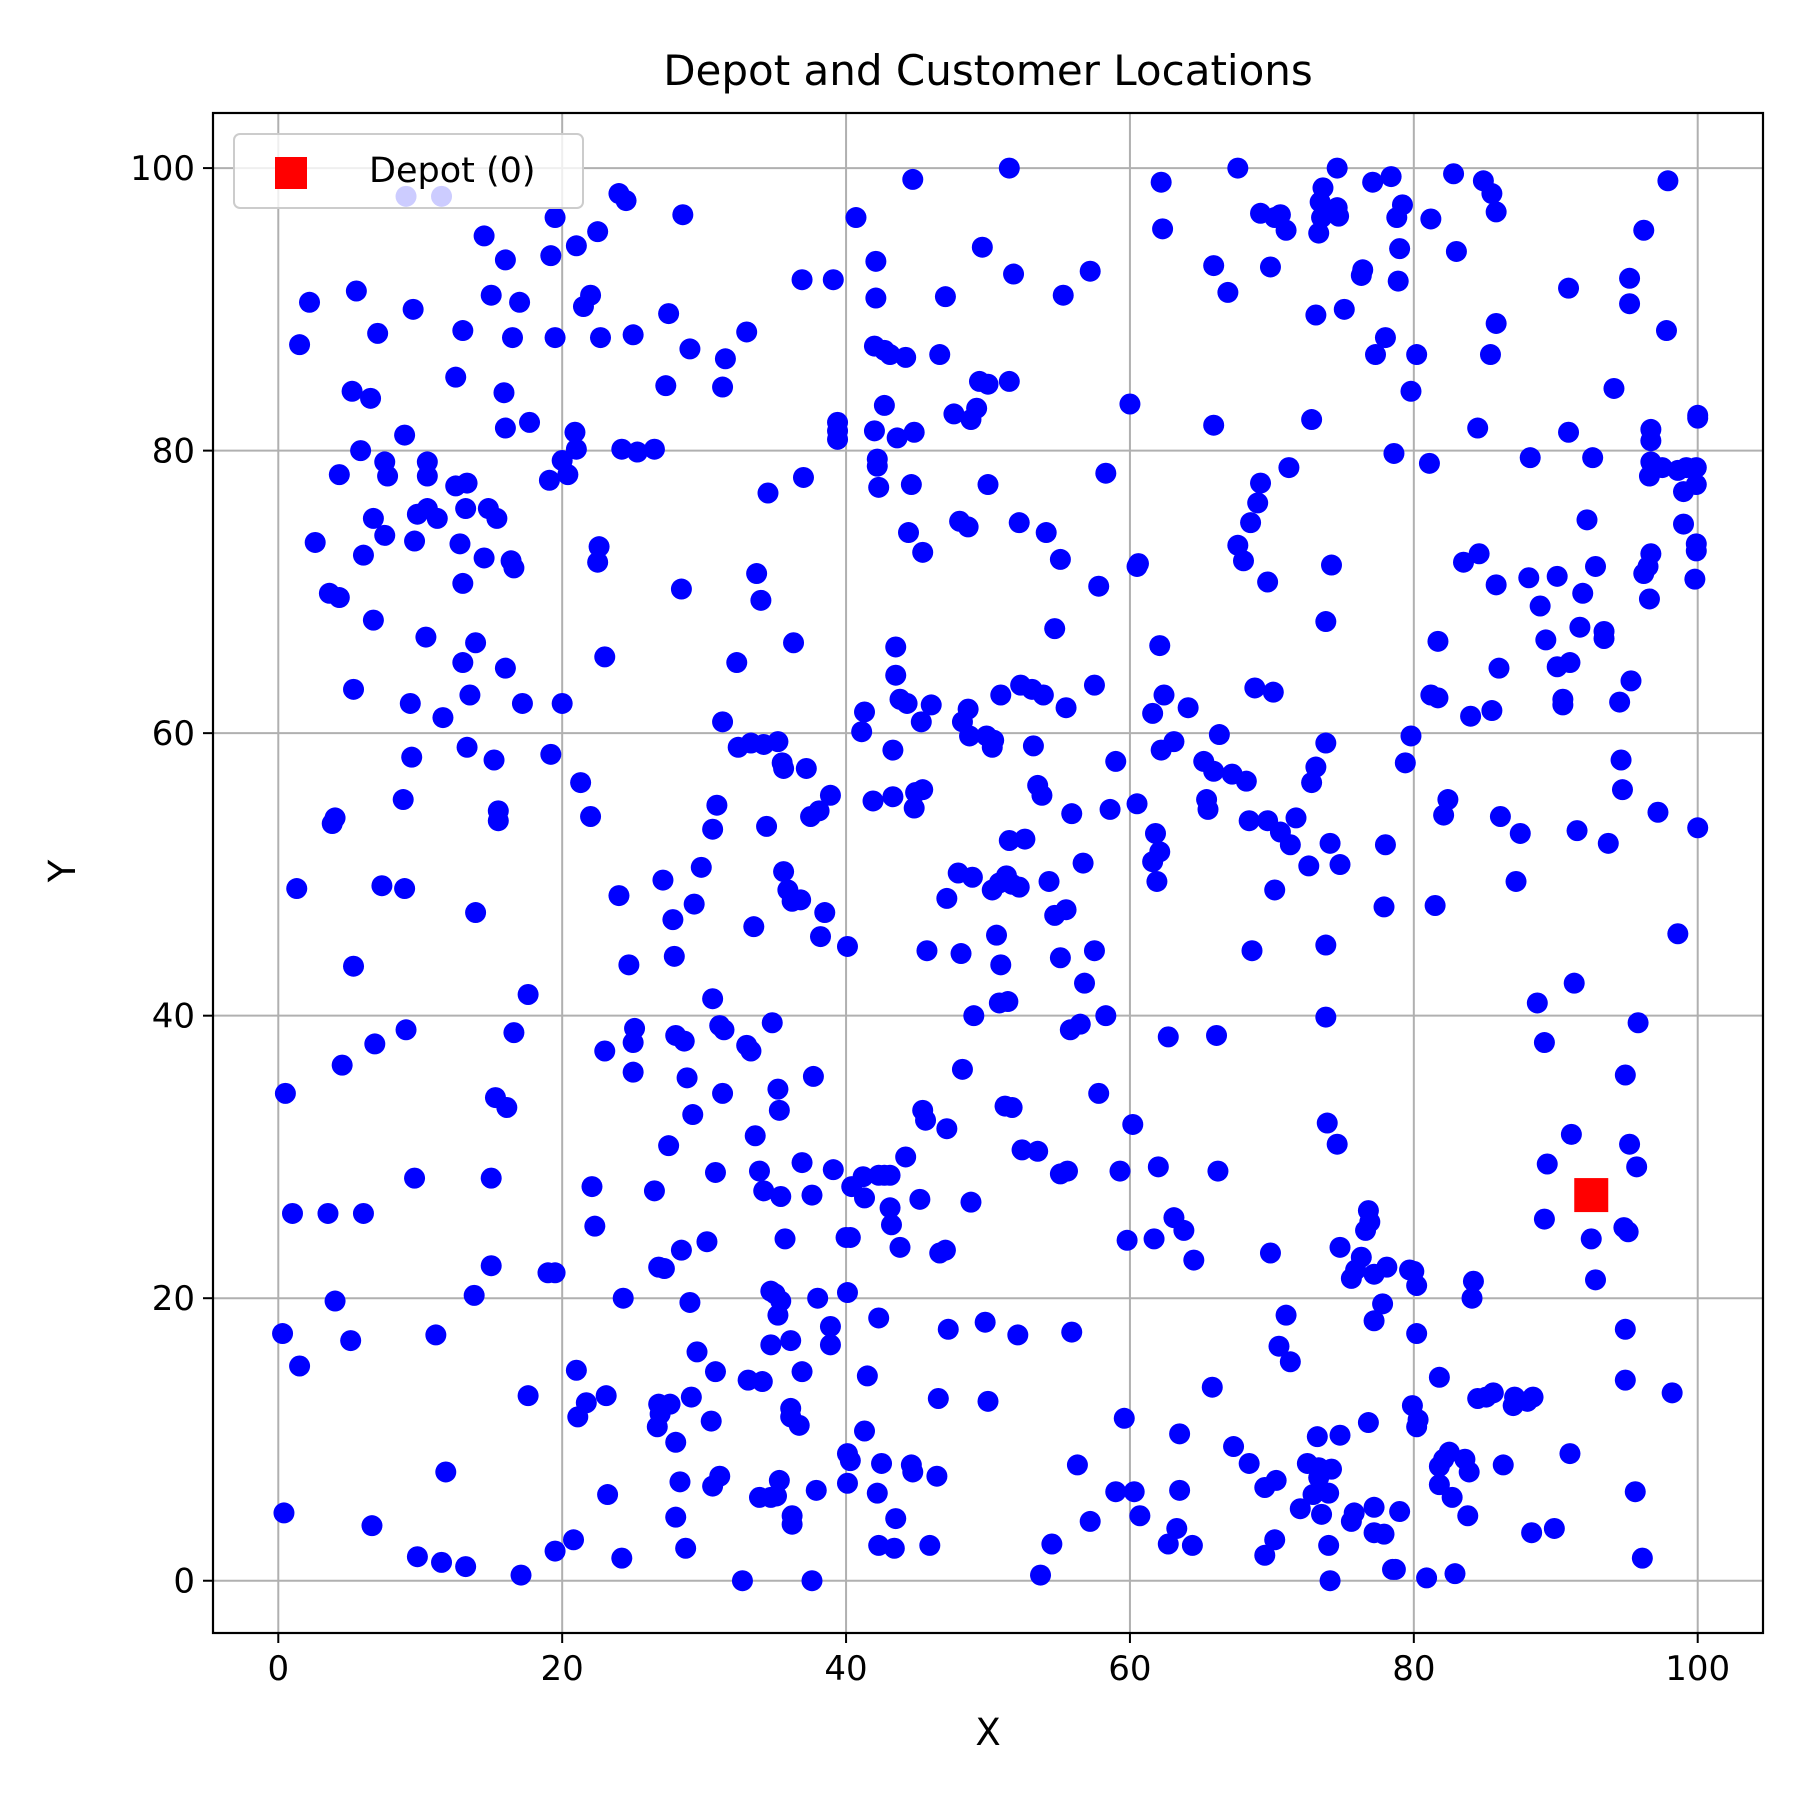 This screenshot has width=1800, height=1800. What do you see at coordinates (988, 70) in the screenshot?
I see `chart-title: Depot and Customer Locations` at bounding box center [988, 70].